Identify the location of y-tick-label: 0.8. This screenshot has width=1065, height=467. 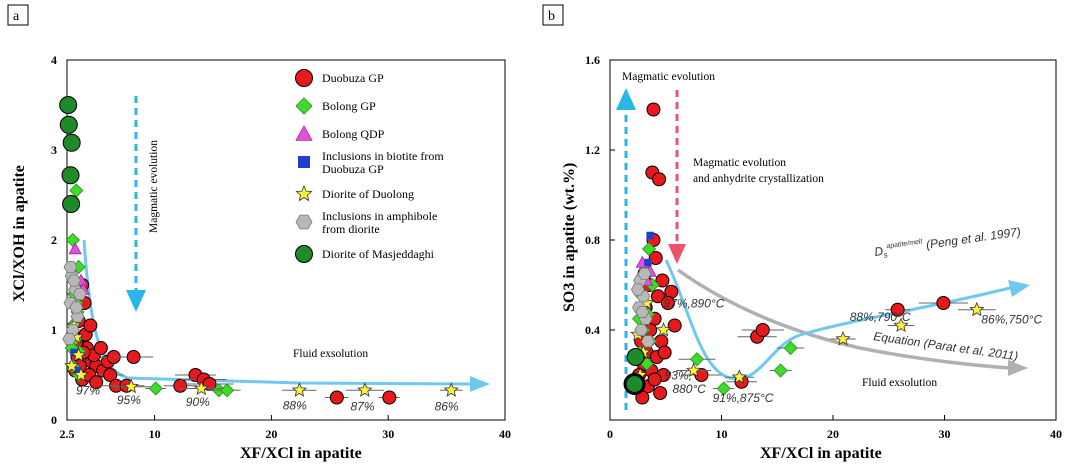
(592, 240).